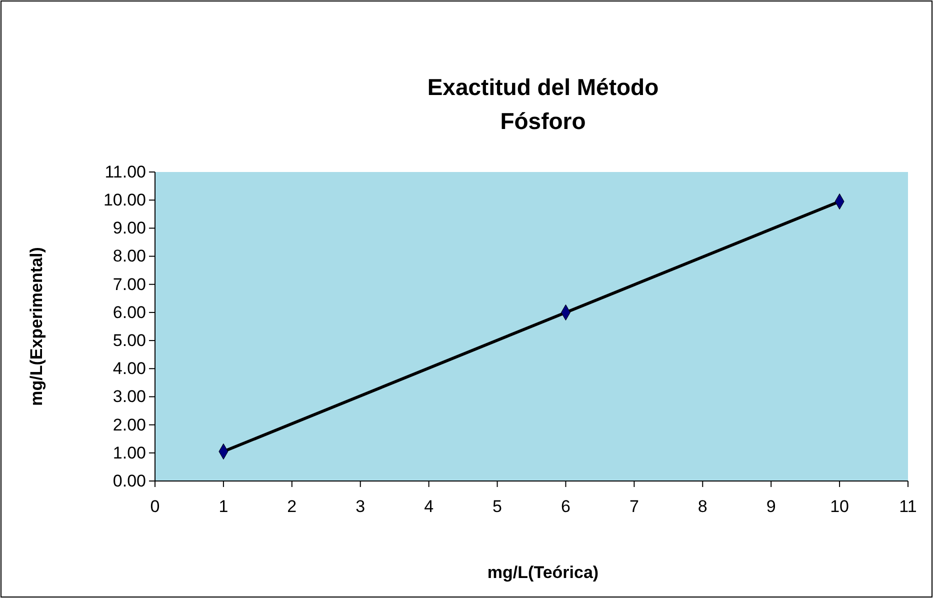  I want to click on y-tick-label: 10.00, so click(124, 200).